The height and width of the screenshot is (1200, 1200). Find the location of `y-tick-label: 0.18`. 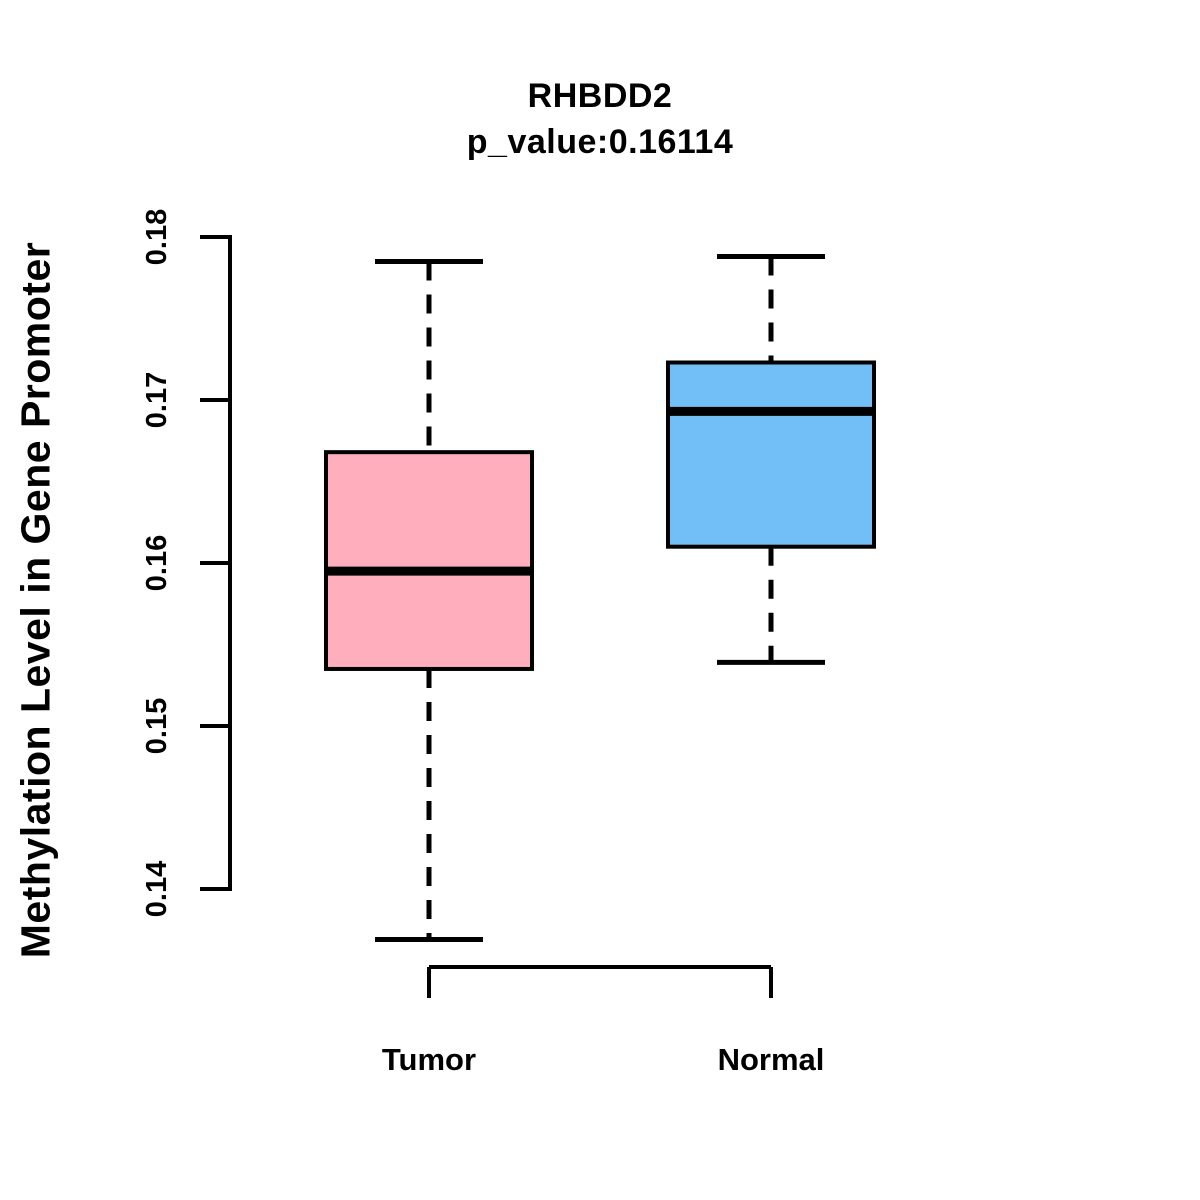

y-tick-label: 0.18 is located at coordinates (157, 237).